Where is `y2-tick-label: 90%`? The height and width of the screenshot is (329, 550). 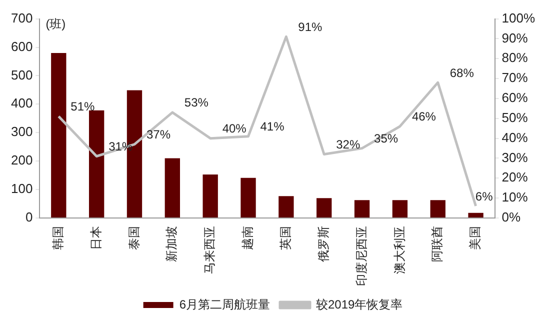
y2-tick-label: 90% is located at coordinates (515, 38).